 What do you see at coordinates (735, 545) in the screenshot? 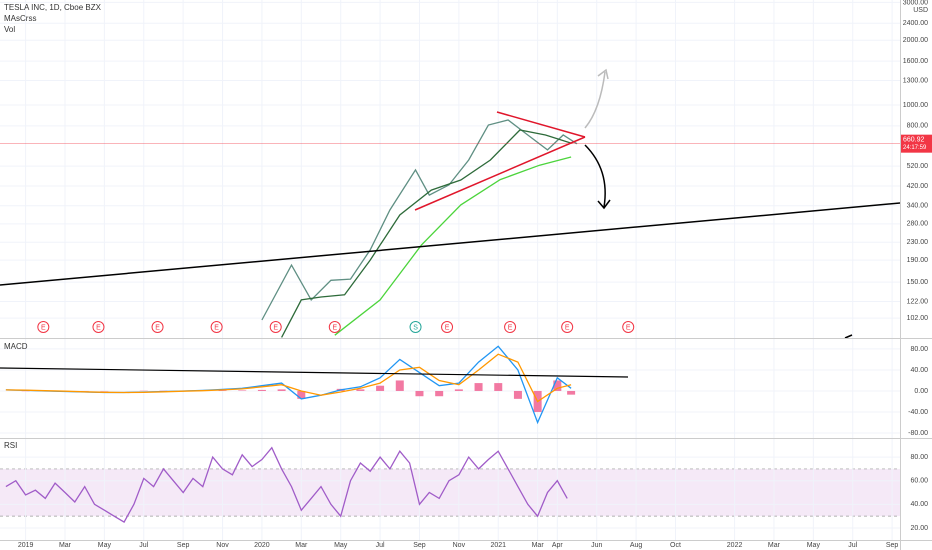
I see `x-tick-label: 2022` at bounding box center [735, 545].